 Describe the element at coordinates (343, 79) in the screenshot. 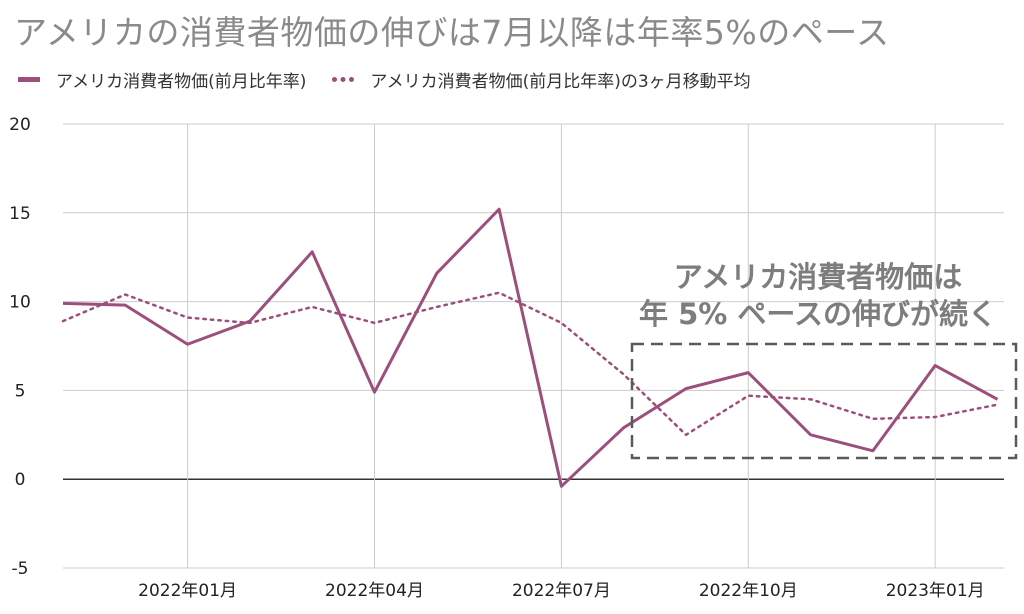

I see `legend-swatch-dotted` at that location.